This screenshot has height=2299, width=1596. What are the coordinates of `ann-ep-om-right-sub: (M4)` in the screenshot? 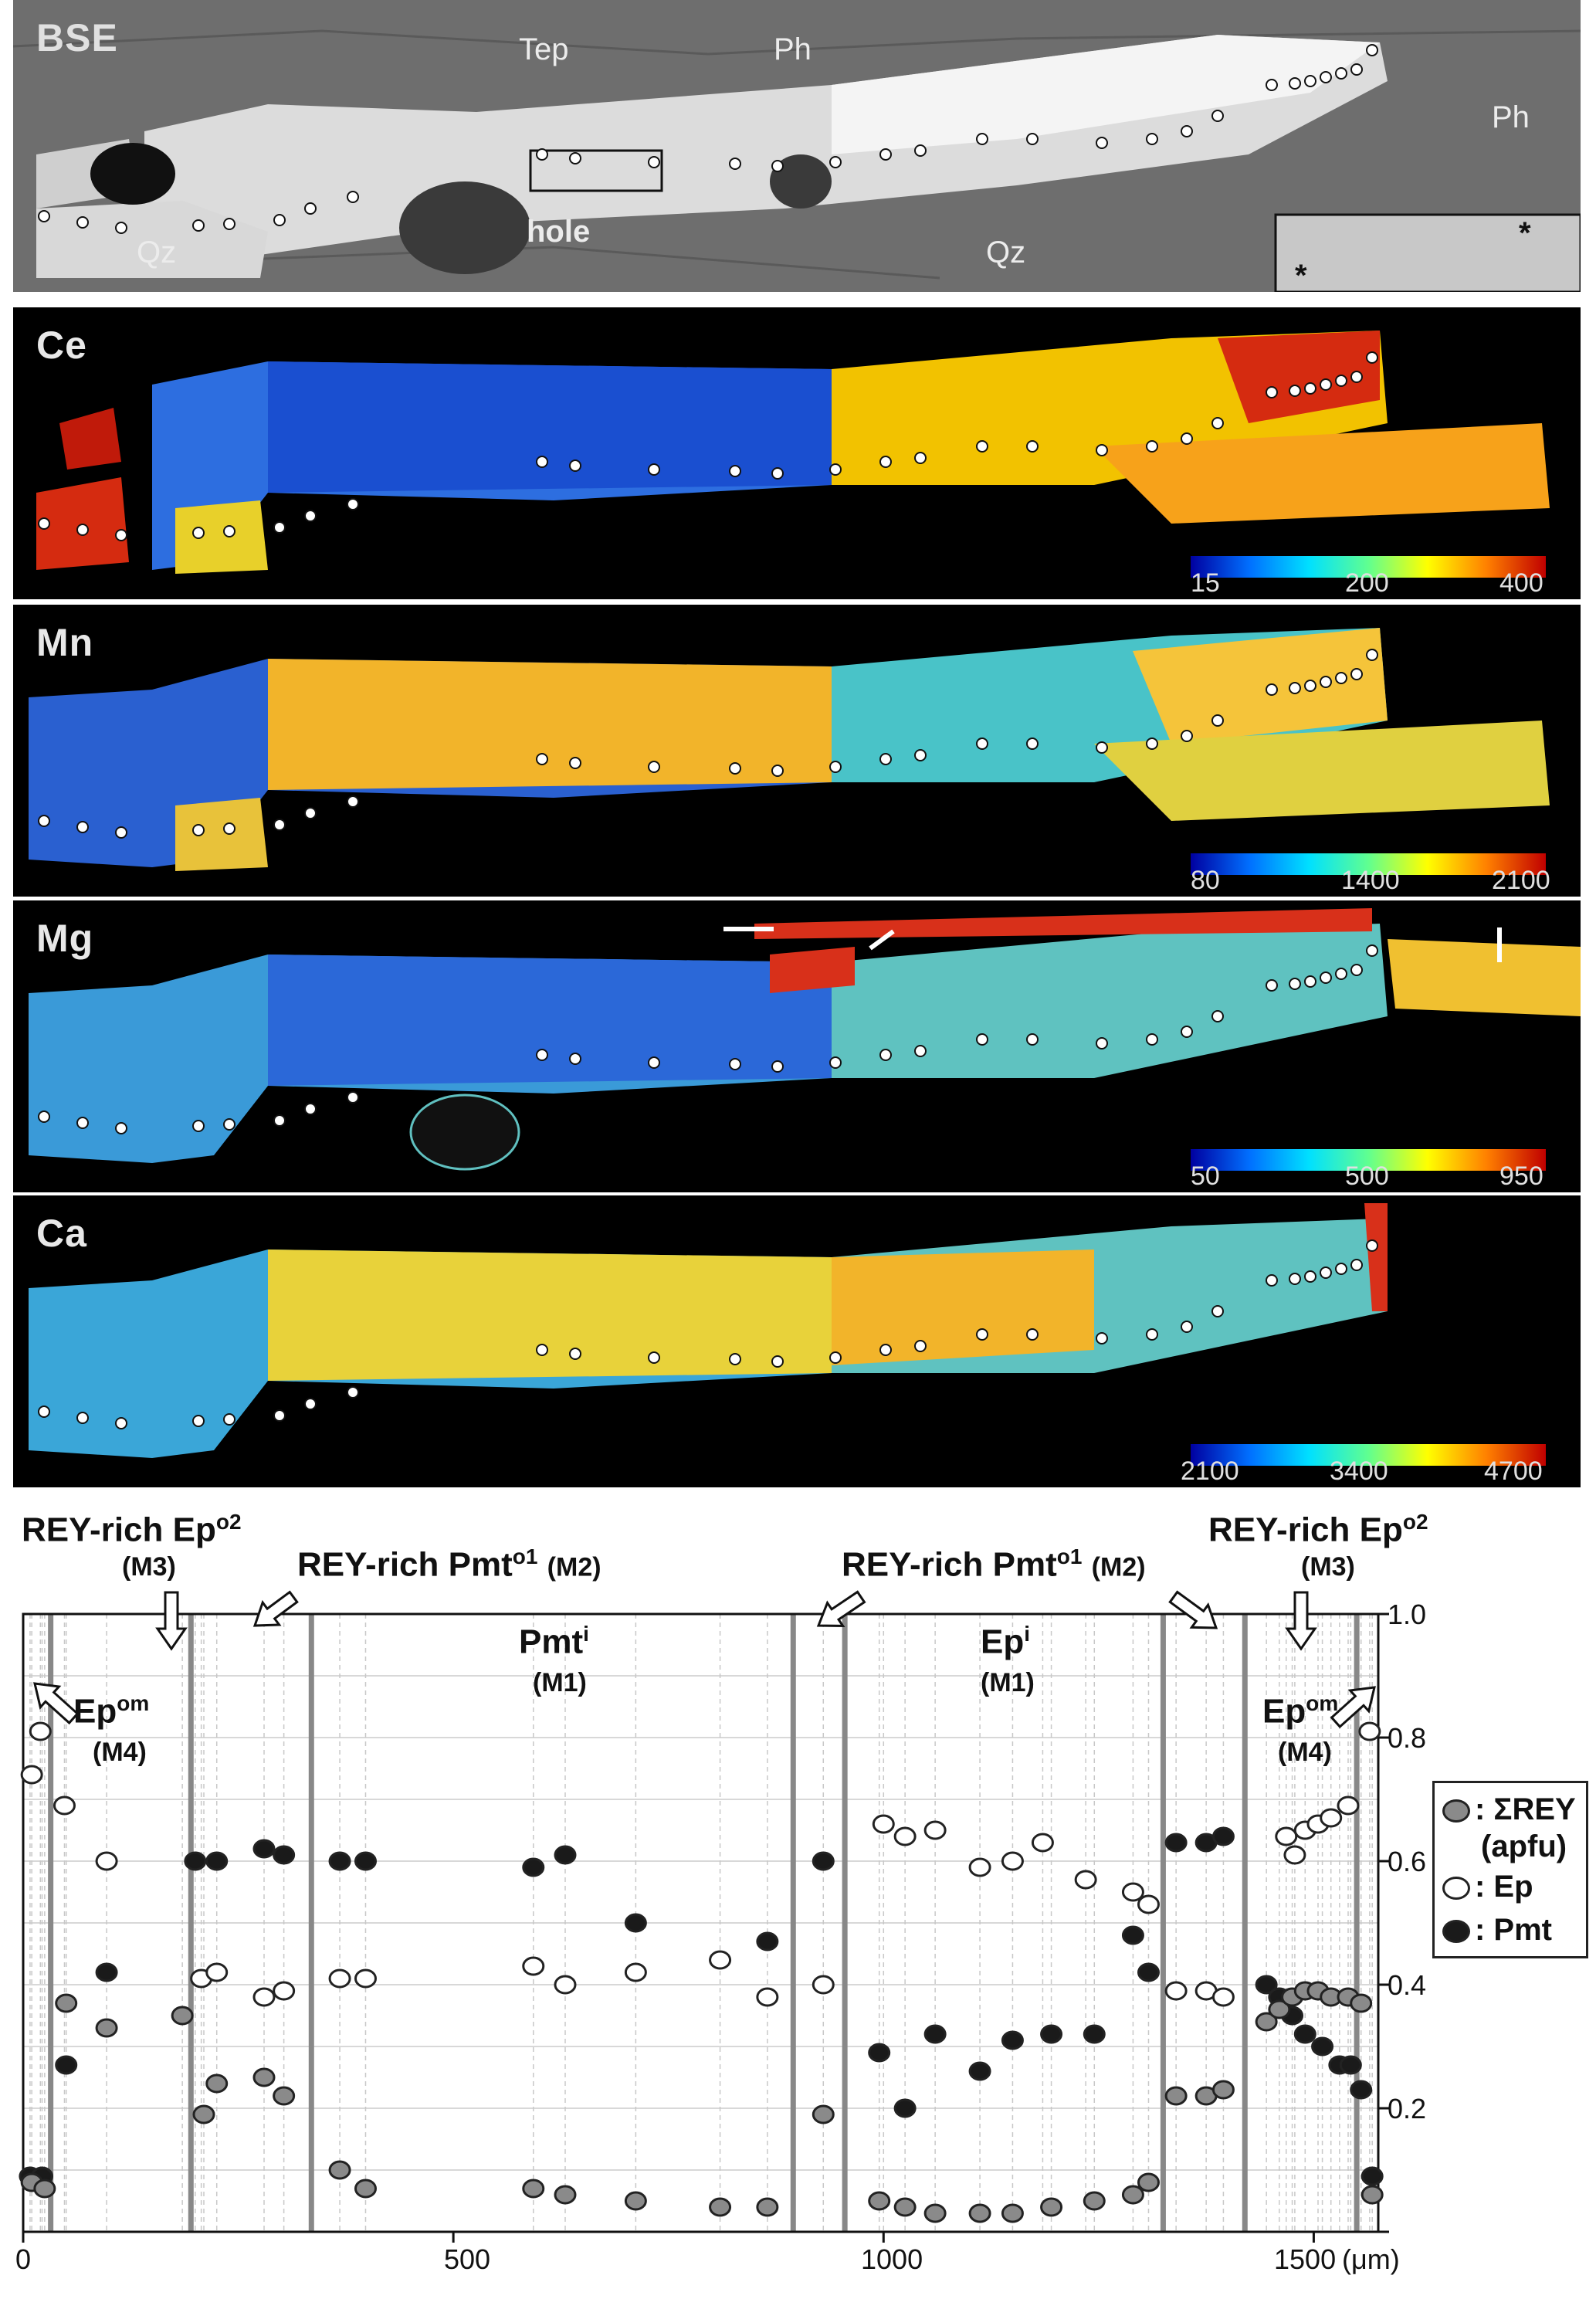 It's located at (1305, 1752).